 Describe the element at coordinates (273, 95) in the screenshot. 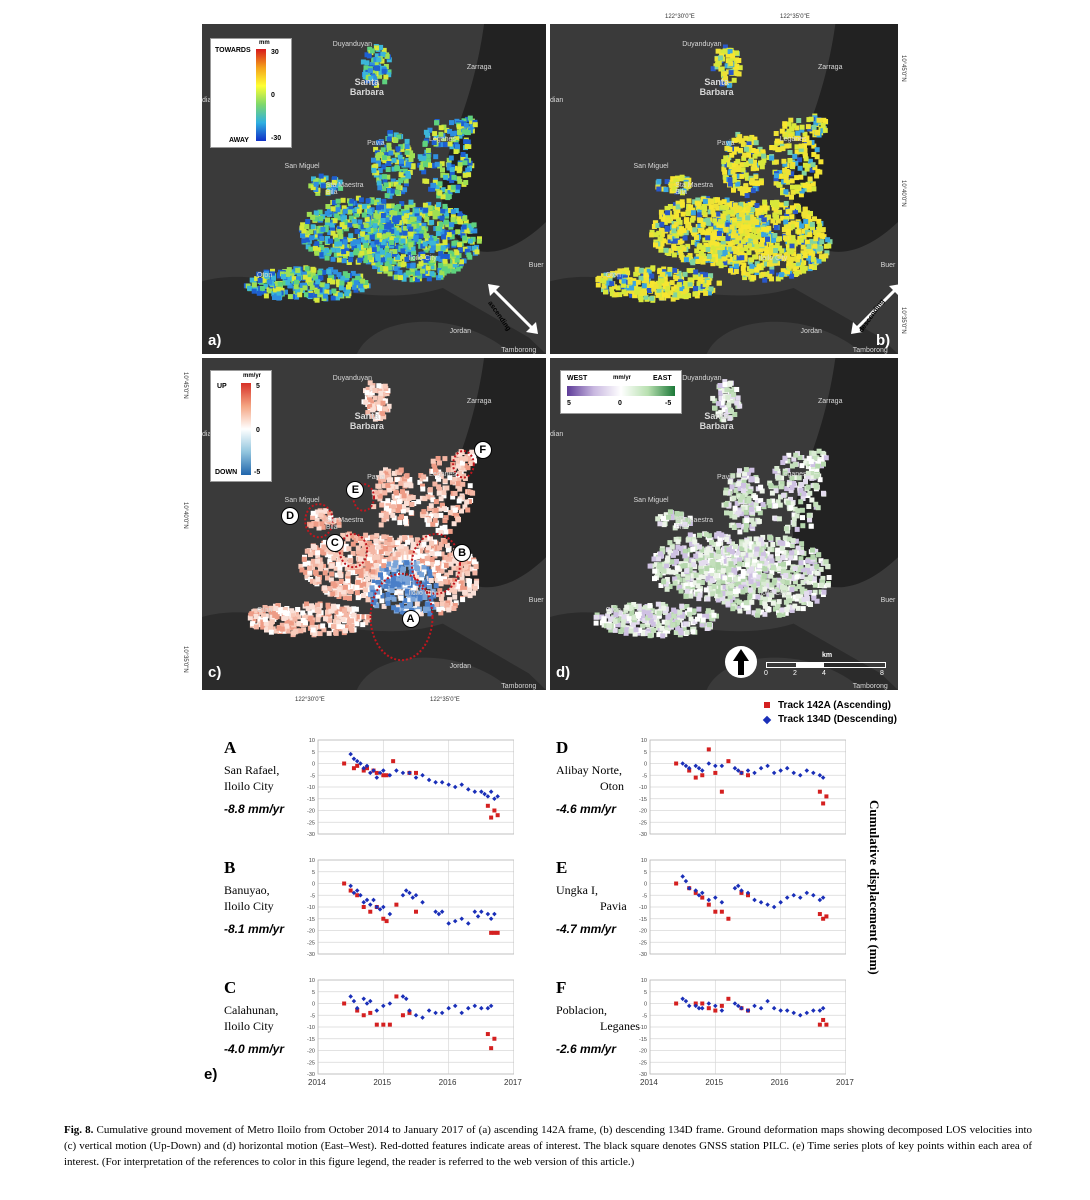

I see `legend-los-mid: 0` at that location.